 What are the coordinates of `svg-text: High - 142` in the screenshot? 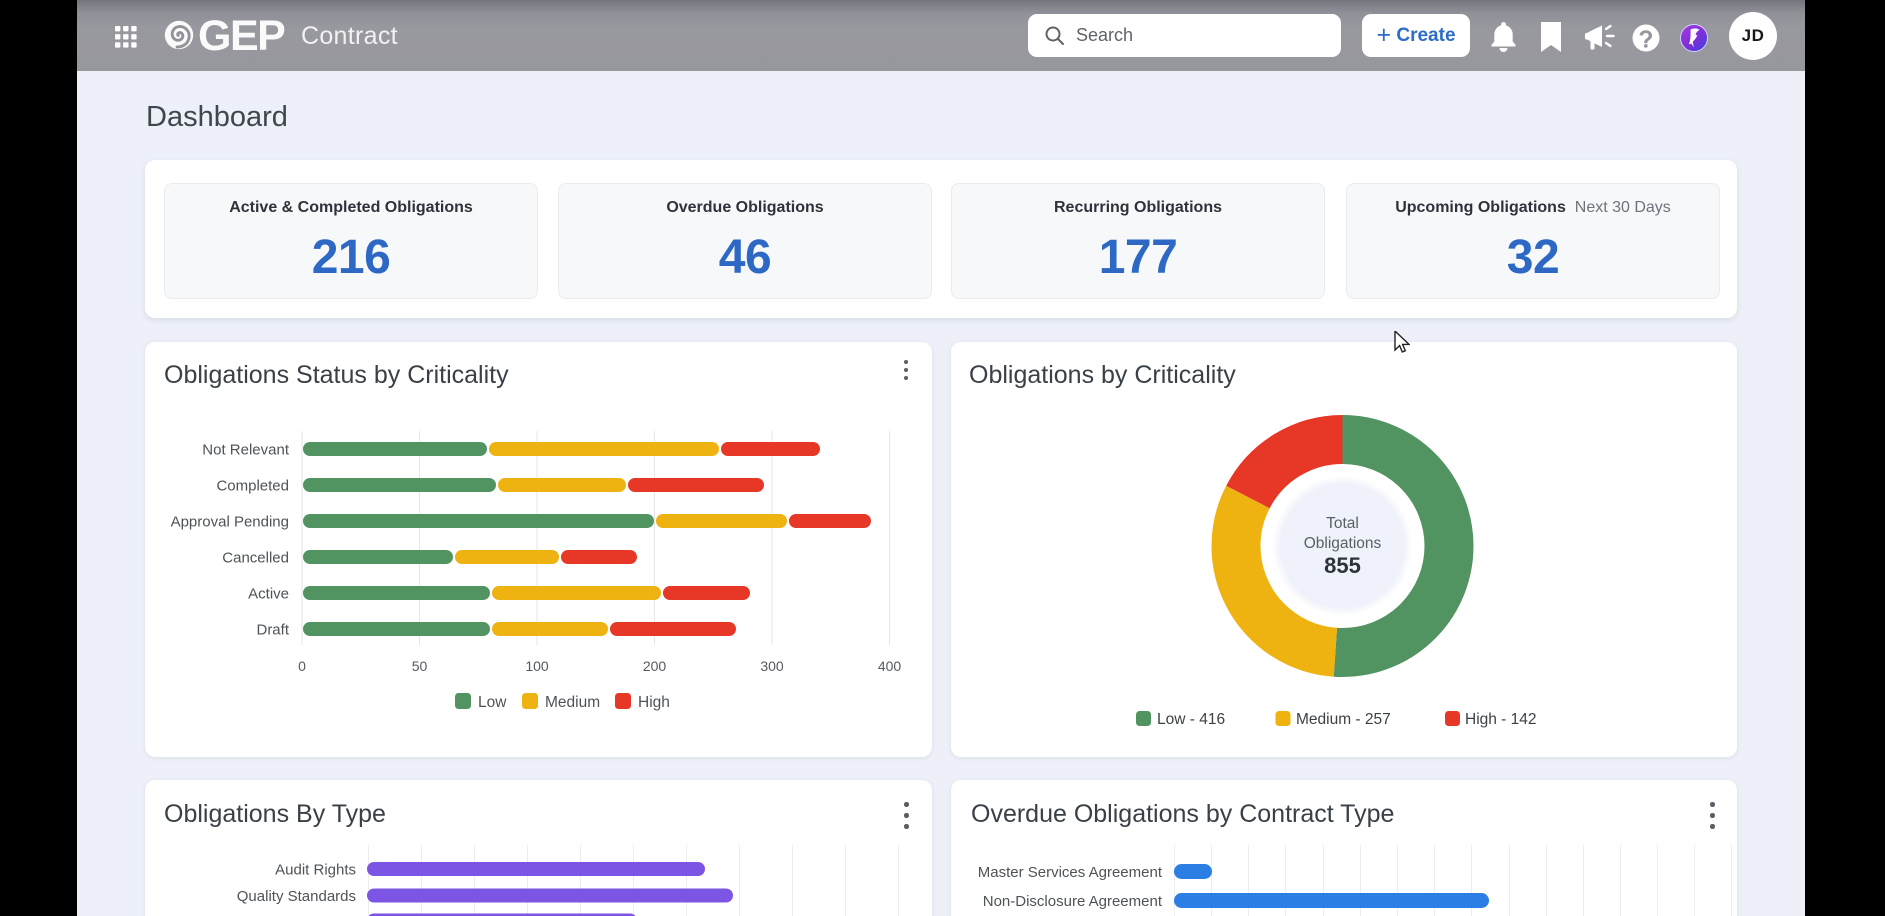 It's located at (1501, 719).